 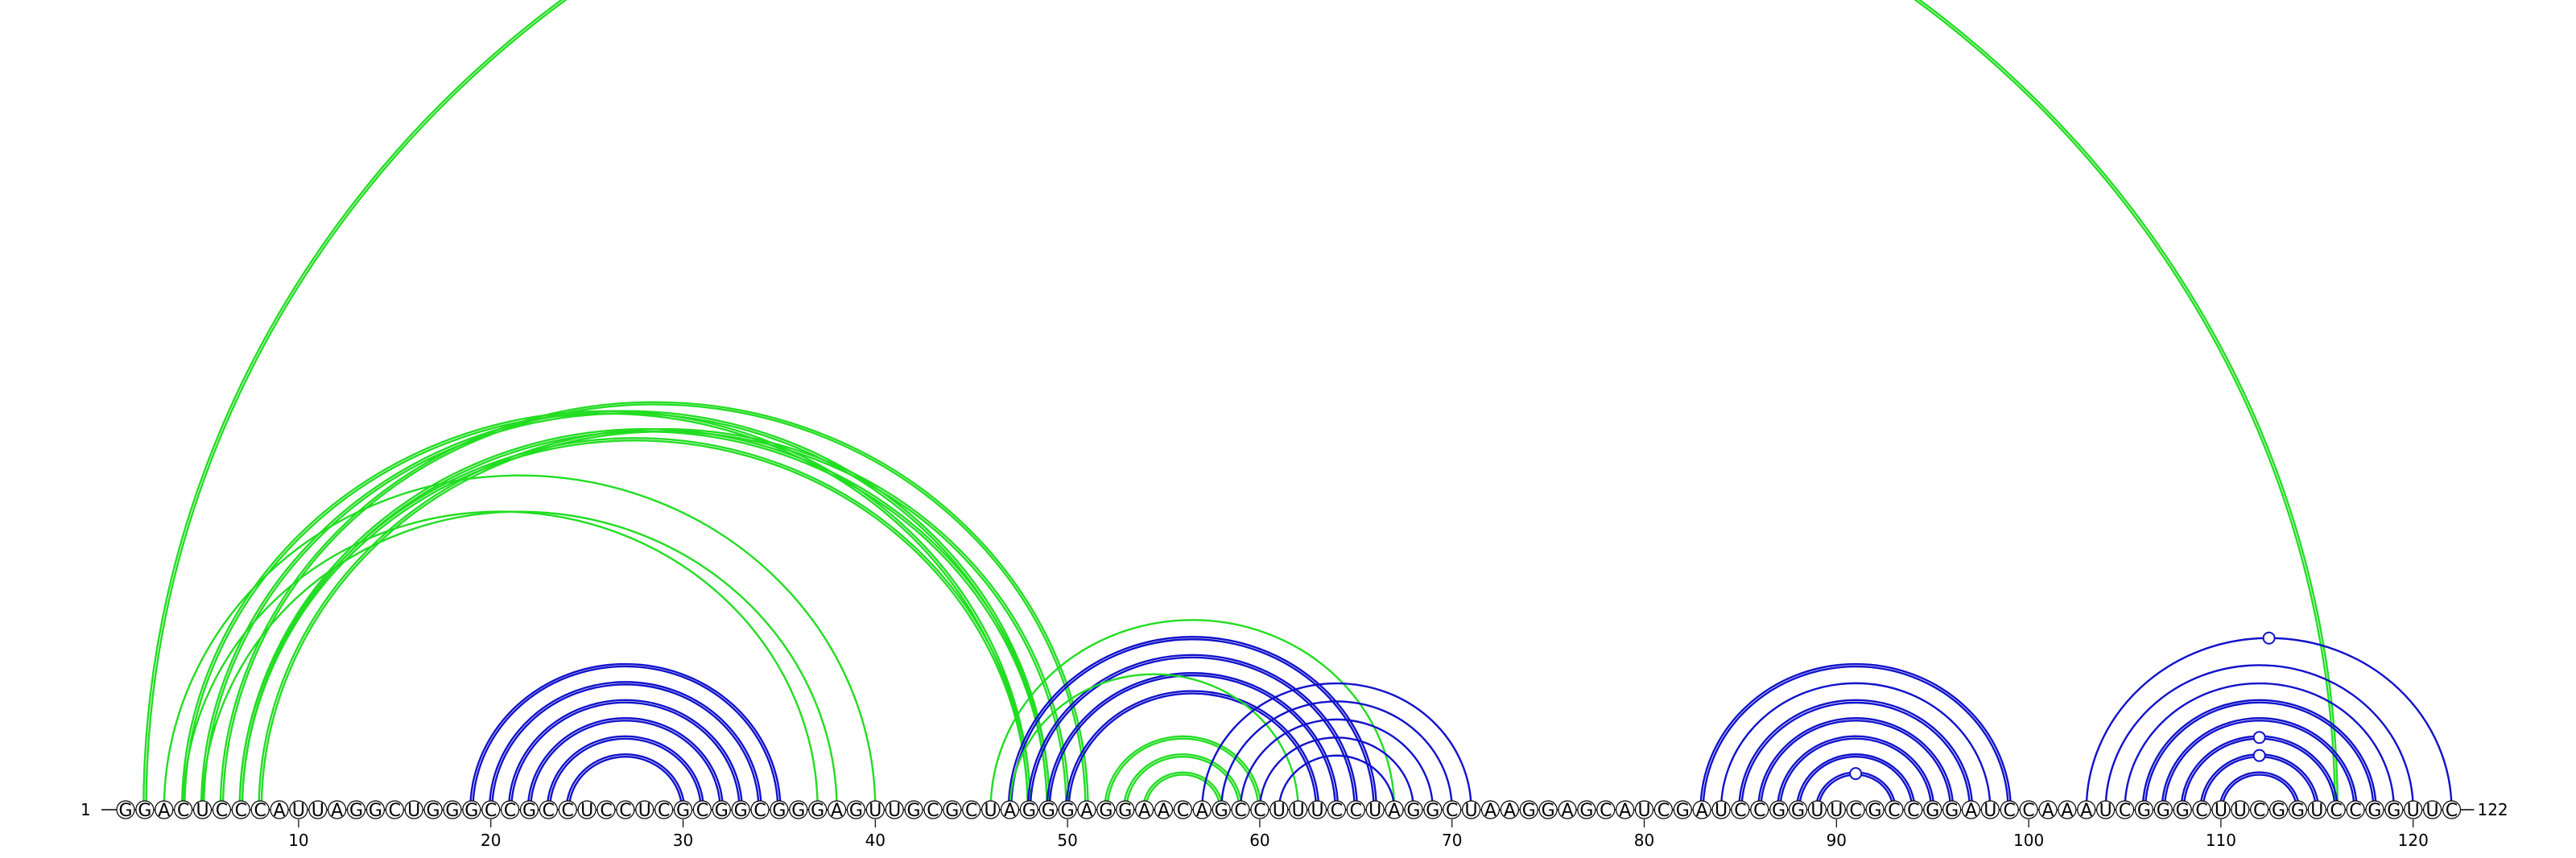 I want to click on nucleotide-113: G, so click(x=2278, y=811).